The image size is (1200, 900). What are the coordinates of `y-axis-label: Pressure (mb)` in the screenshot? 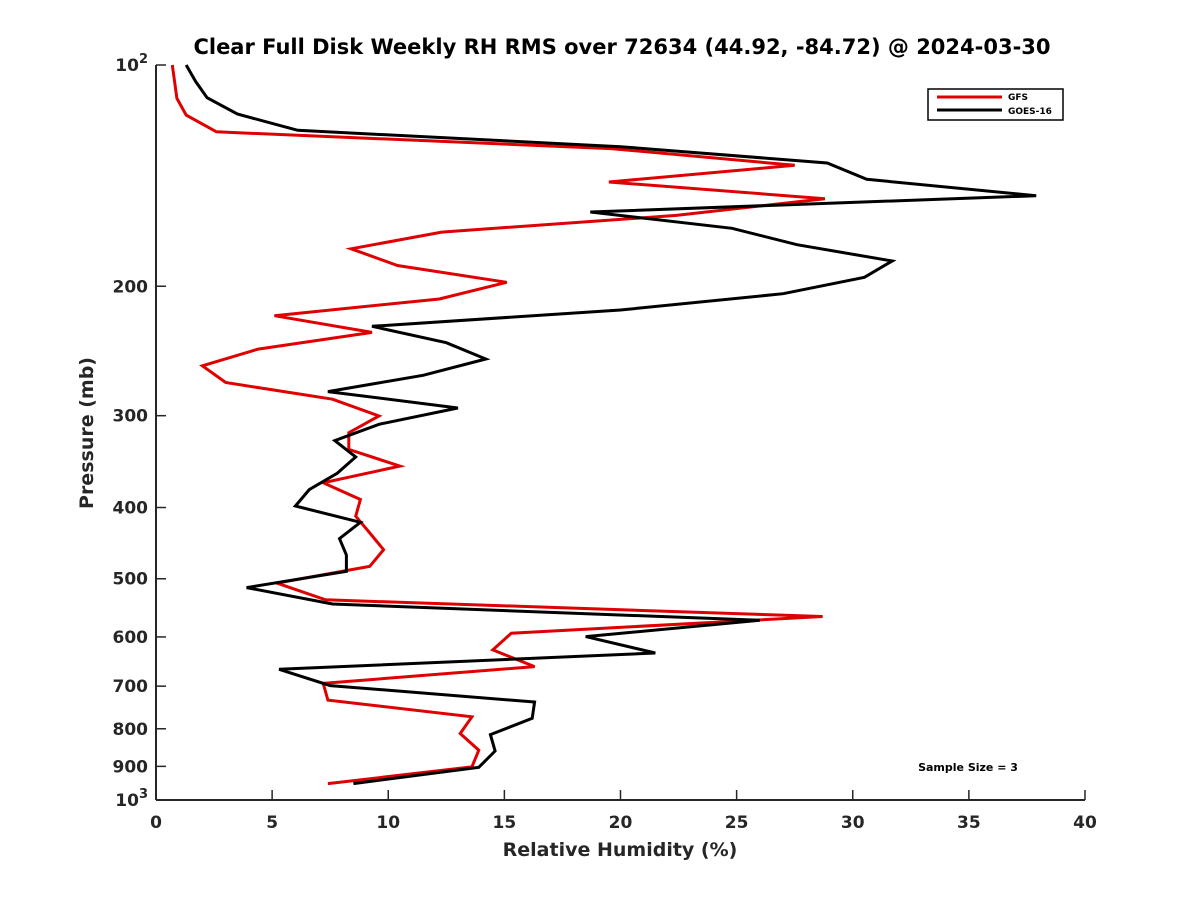 It's located at (87, 433).